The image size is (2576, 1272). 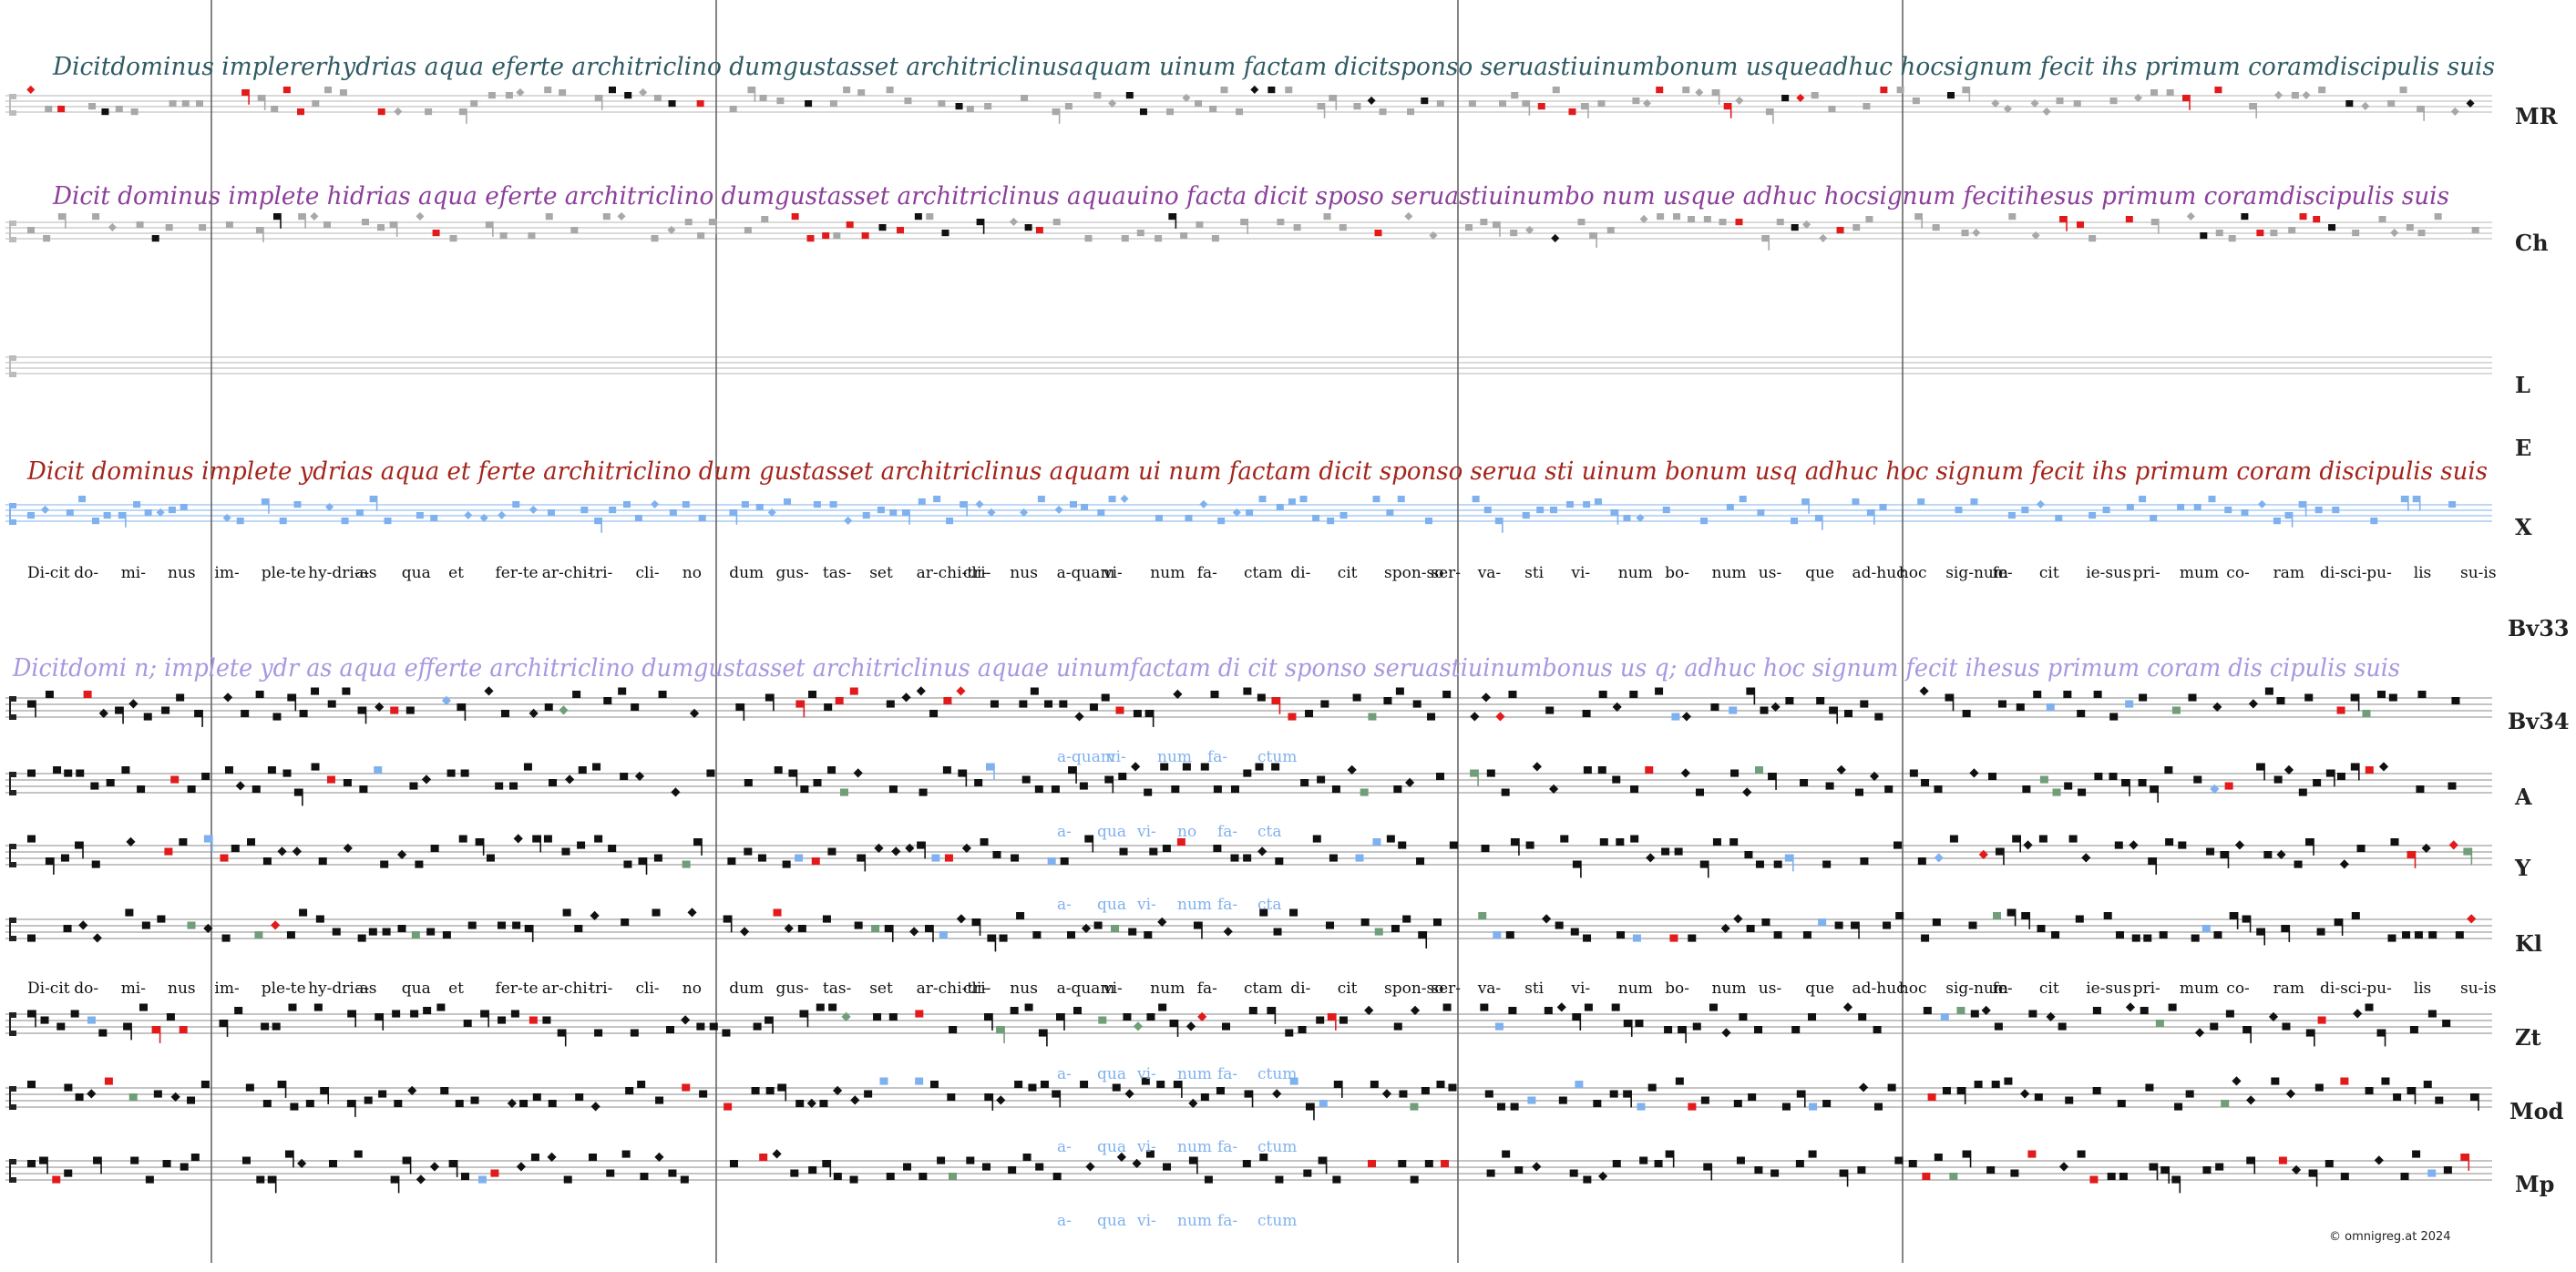 I want to click on siglum-zt: Zt, so click(x=2528, y=1037).